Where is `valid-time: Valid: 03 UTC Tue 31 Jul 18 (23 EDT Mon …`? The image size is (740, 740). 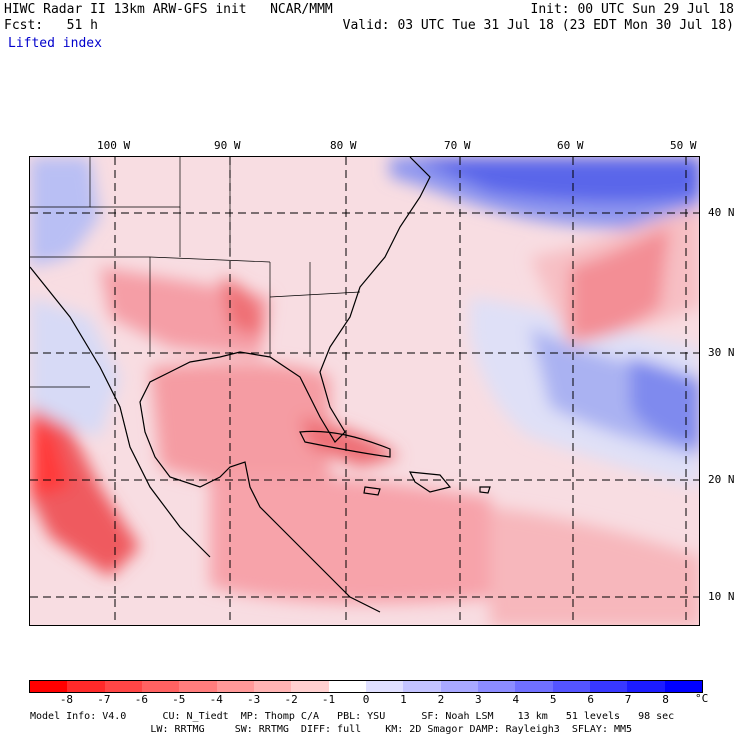
valid-time: Valid: 03 UTC Tue 31 Jul 18 (23 EDT Mon … is located at coordinates (538, 25).